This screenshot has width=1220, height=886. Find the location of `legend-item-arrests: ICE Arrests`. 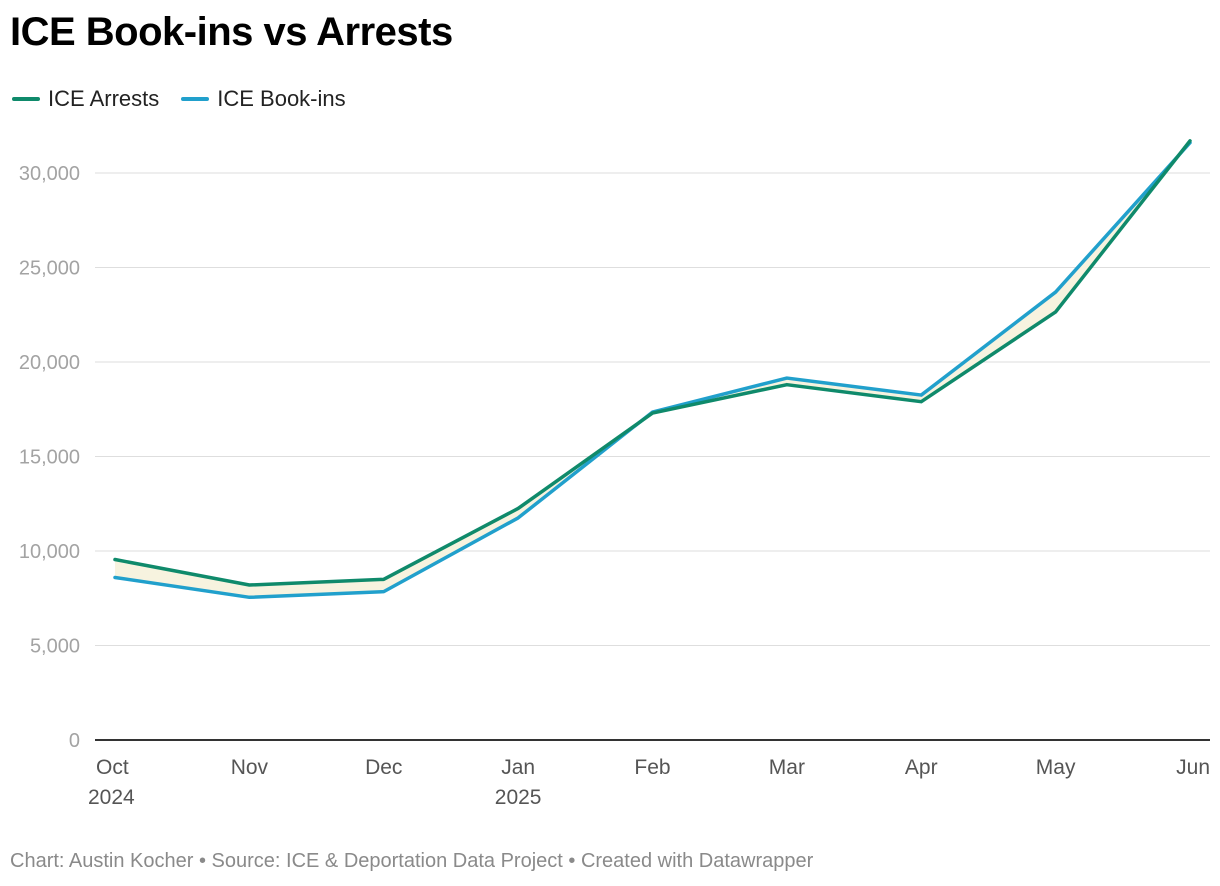

legend-item-arrests: ICE Arrests is located at coordinates (85, 99).